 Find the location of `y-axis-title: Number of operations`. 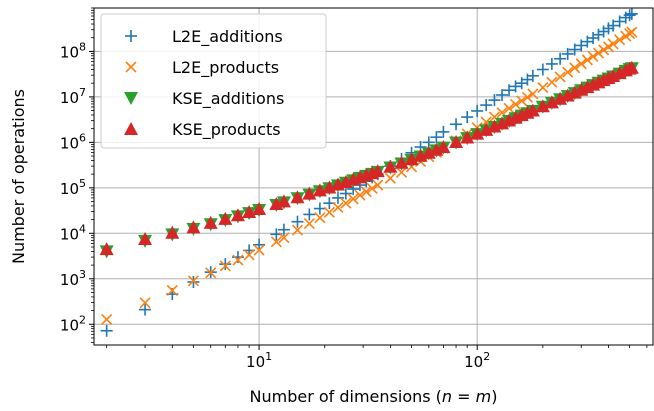

y-axis-title: Number of operations is located at coordinates (18, 176).